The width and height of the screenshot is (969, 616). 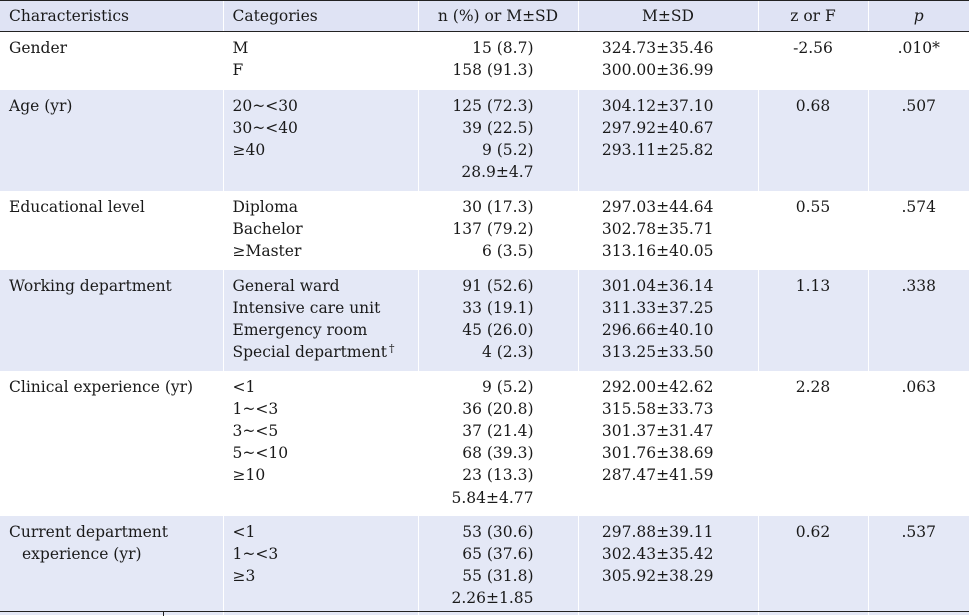 I want to click on categories-line: ≥40, so click(x=249, y=149).